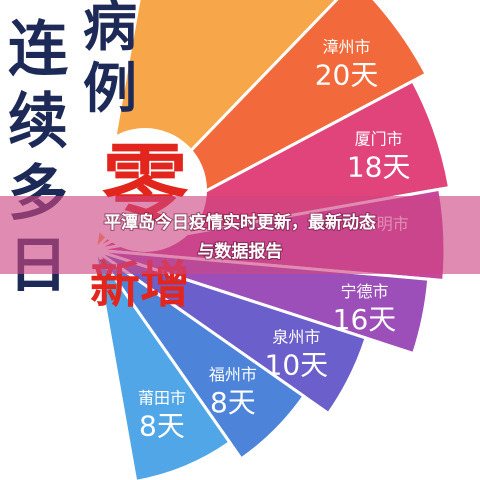 The image size is (480, 480). I want to click on headline-char: 例, so click(110, 88).